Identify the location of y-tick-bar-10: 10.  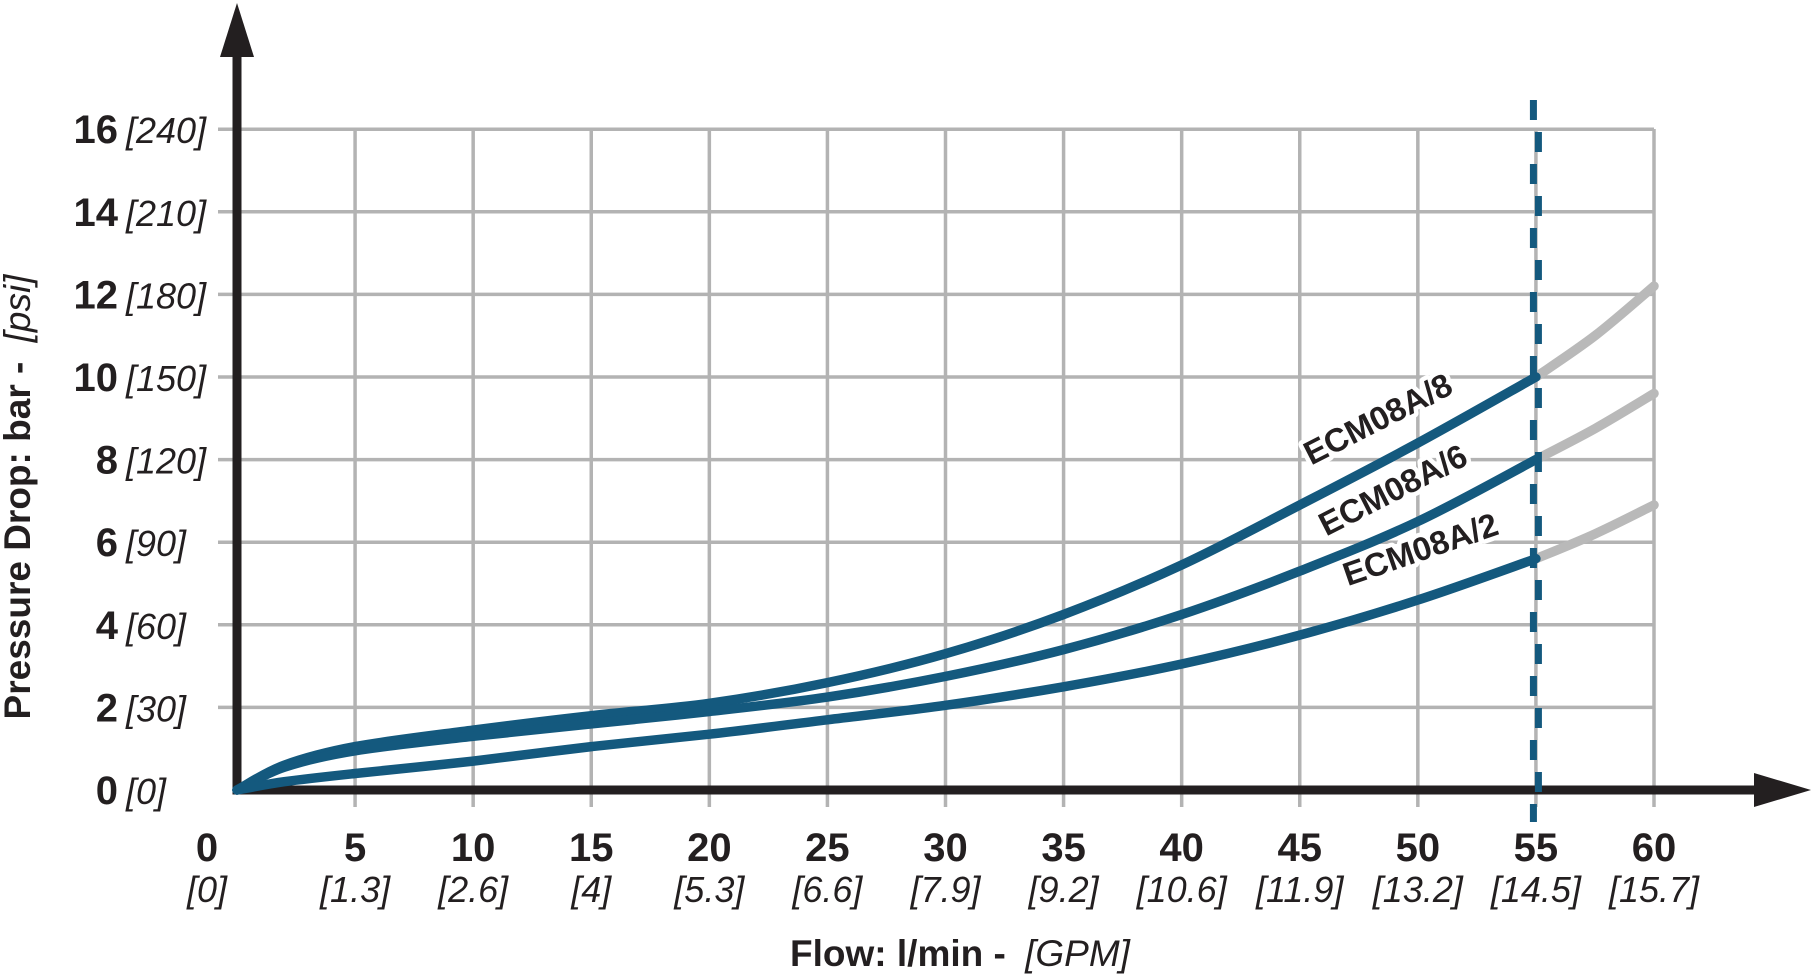
(96, 378).